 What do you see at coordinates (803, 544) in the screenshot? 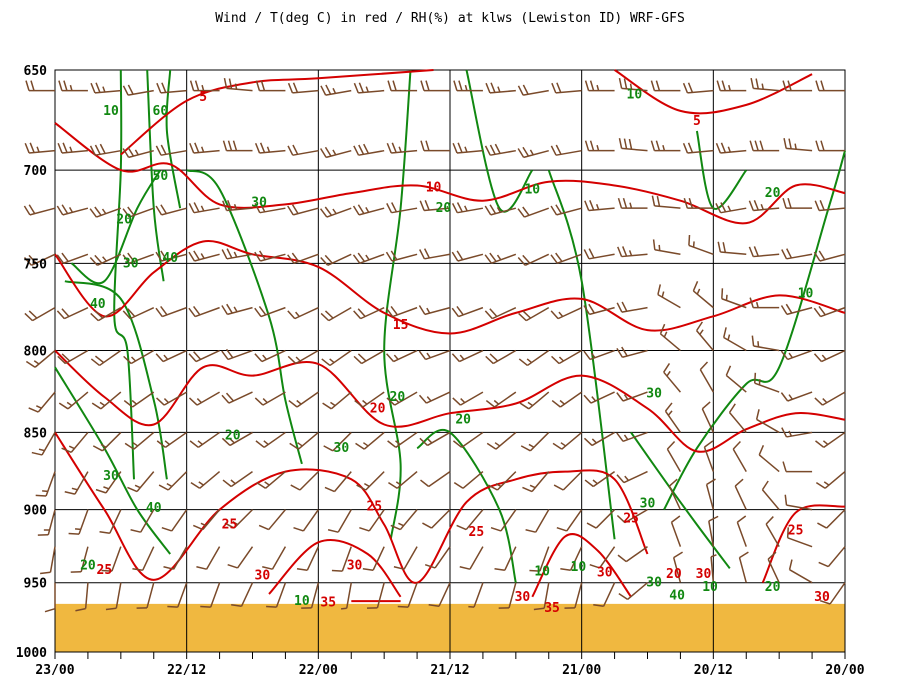
I see `temperature-contour` at bounding box center [803, 544].